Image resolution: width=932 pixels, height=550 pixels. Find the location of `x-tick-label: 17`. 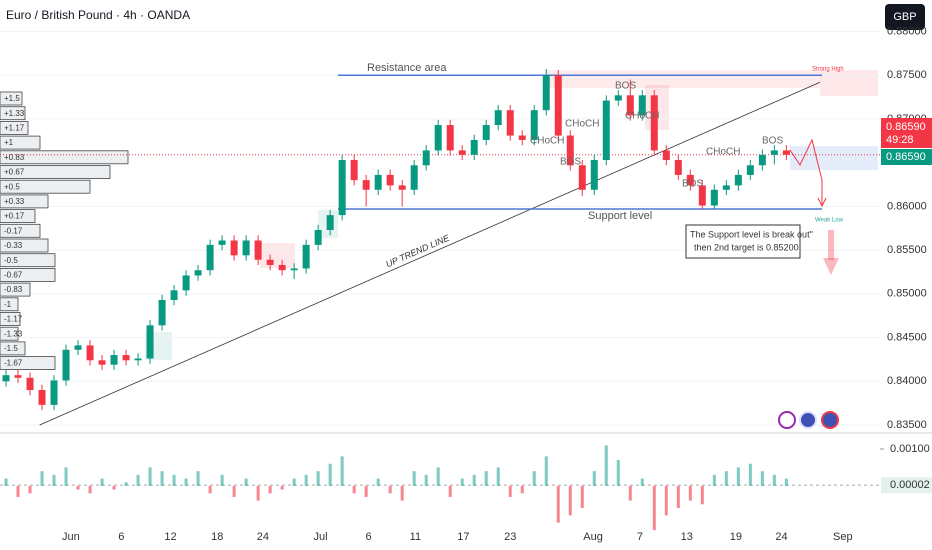

x-tick-label: 17 is located at coordinates (463, 537).